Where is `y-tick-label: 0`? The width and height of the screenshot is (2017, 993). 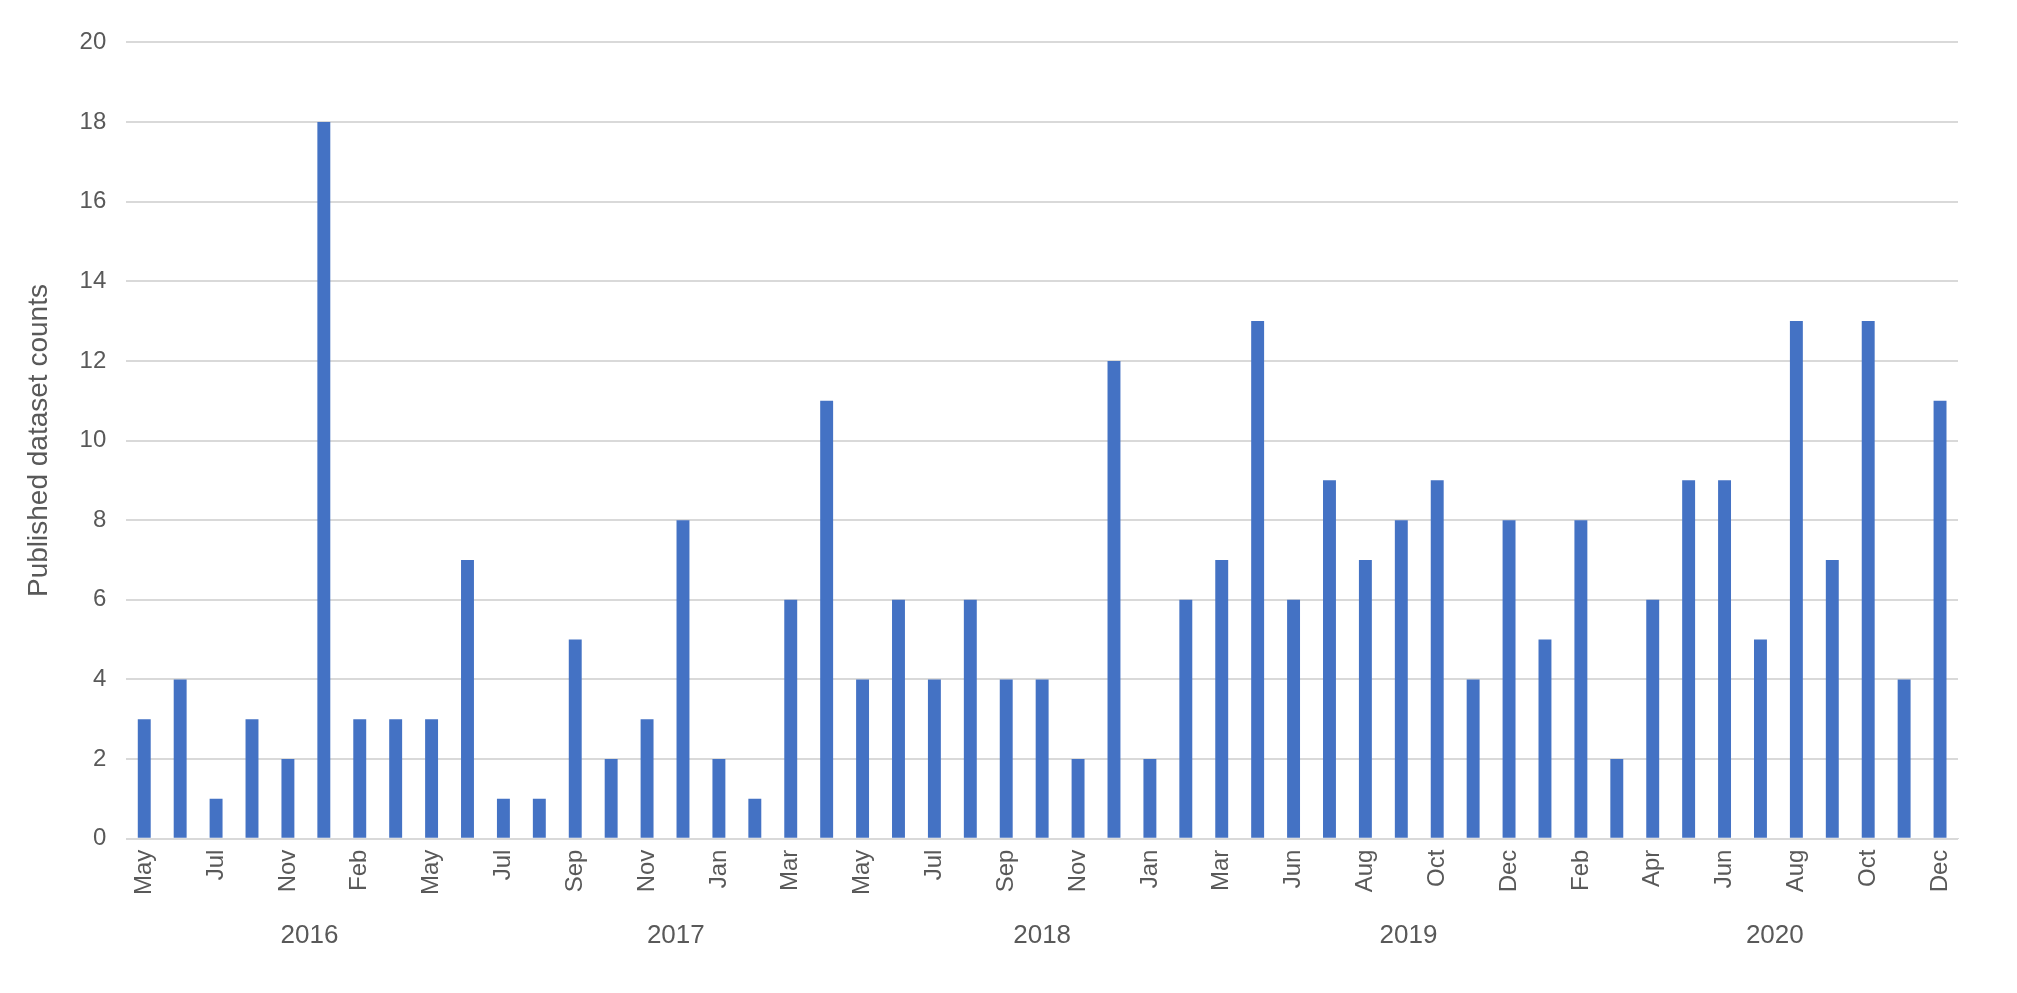 y-tick-label: 0 is located at coordinates (99, 837).